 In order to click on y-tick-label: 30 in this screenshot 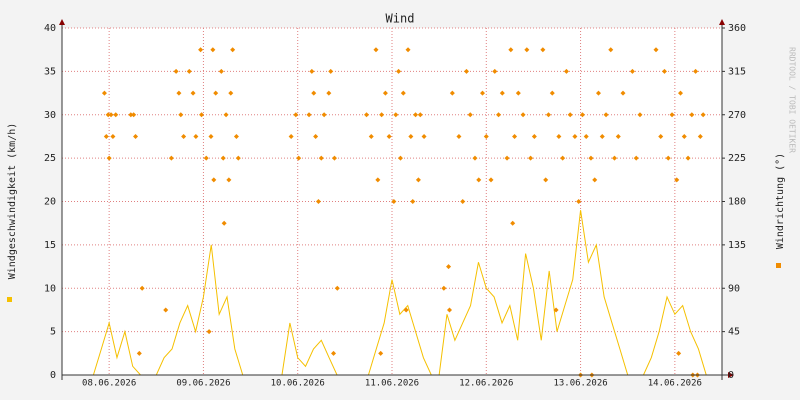, I will do `click(50, 115)`.